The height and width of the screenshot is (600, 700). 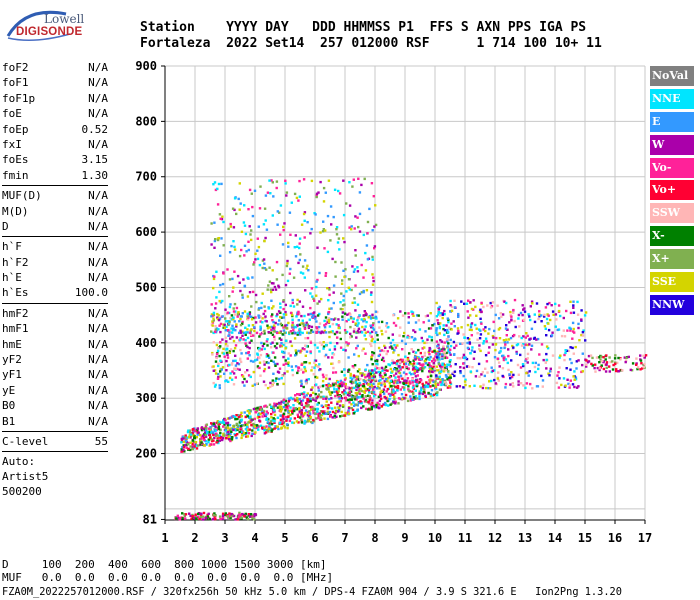 I want to click on lowell-digisonde-logo: Lowell DIGISONDE, so click(x=49, y=26).